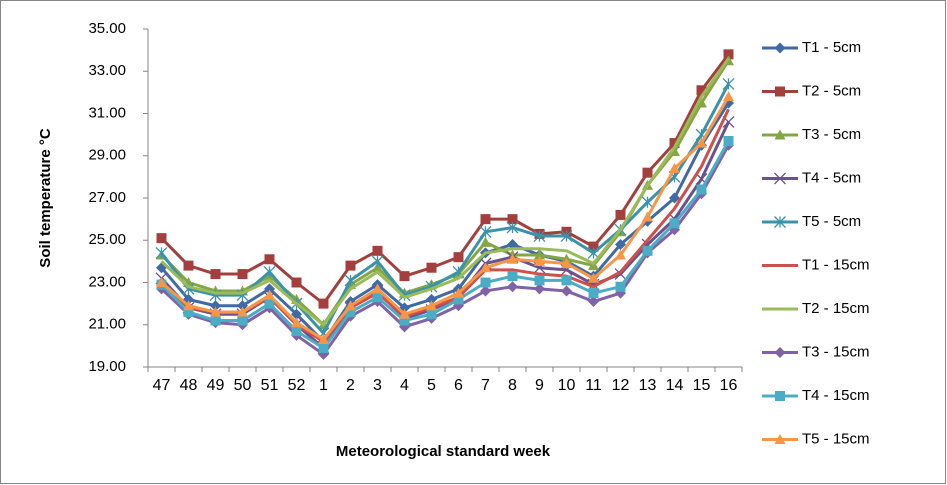 Image resolution: width=947 pixels, height=485 pixels. What do you see at coordinates (648, 385) in the screenshot?
I see `x-tick-label: 13` at bounding box center [648, 385].